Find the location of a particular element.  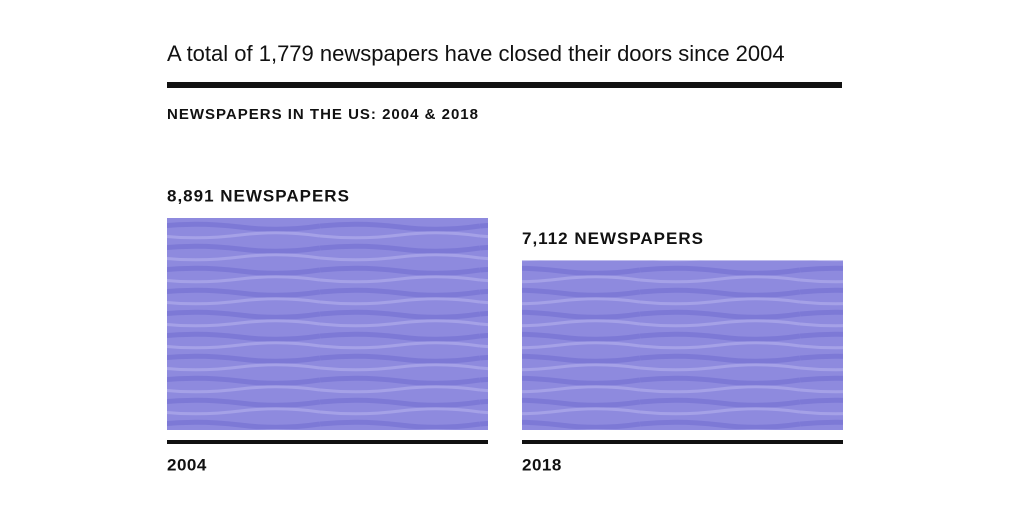

title-rule is located at coordinates (504, 85).